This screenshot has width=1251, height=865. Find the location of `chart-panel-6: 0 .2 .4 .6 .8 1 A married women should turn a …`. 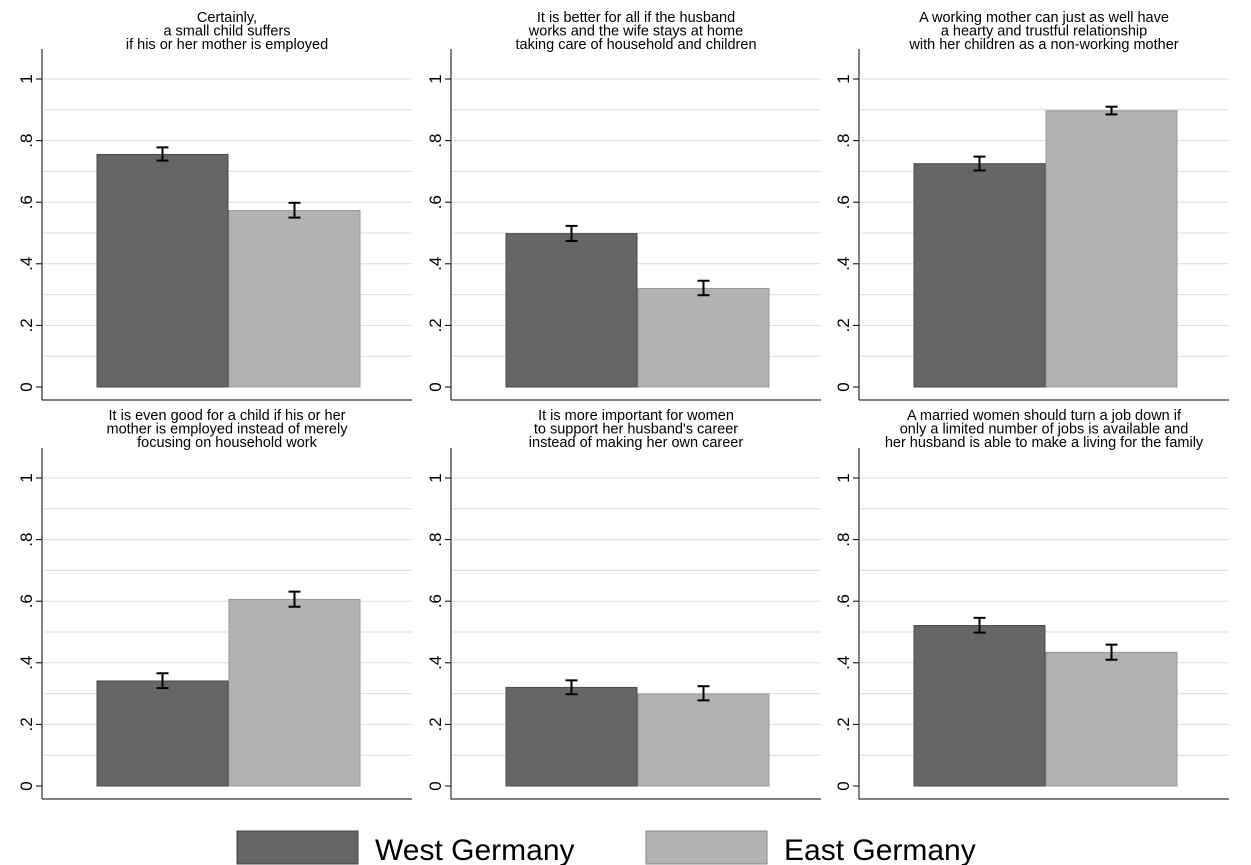

chart-panel-6: 0 .2 .4 .6 .8 1 A married women should turn a … is located at coordinates (1031, 604).